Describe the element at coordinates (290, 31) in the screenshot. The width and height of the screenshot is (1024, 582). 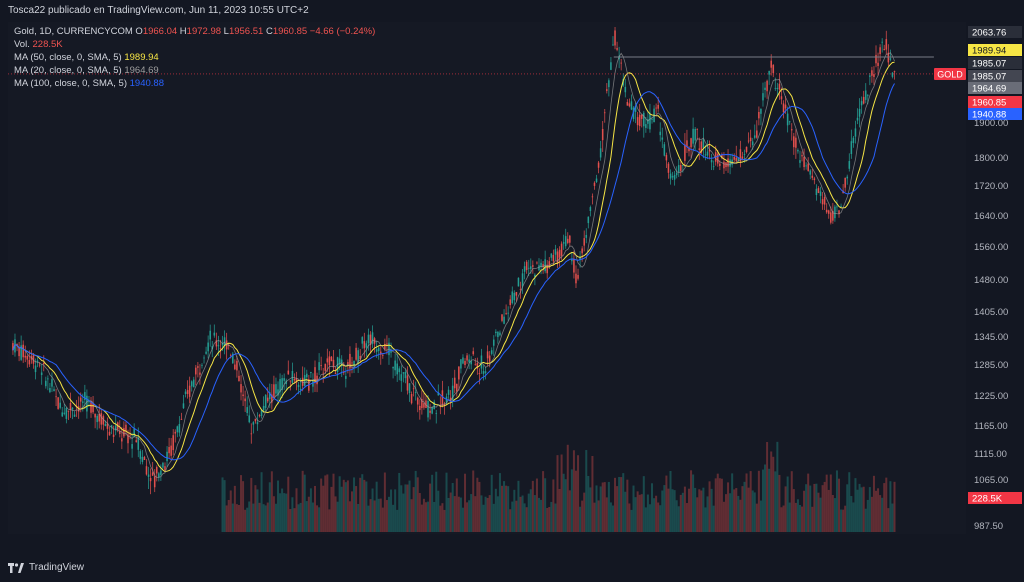
I see `close-value: 1960.85` at that location.